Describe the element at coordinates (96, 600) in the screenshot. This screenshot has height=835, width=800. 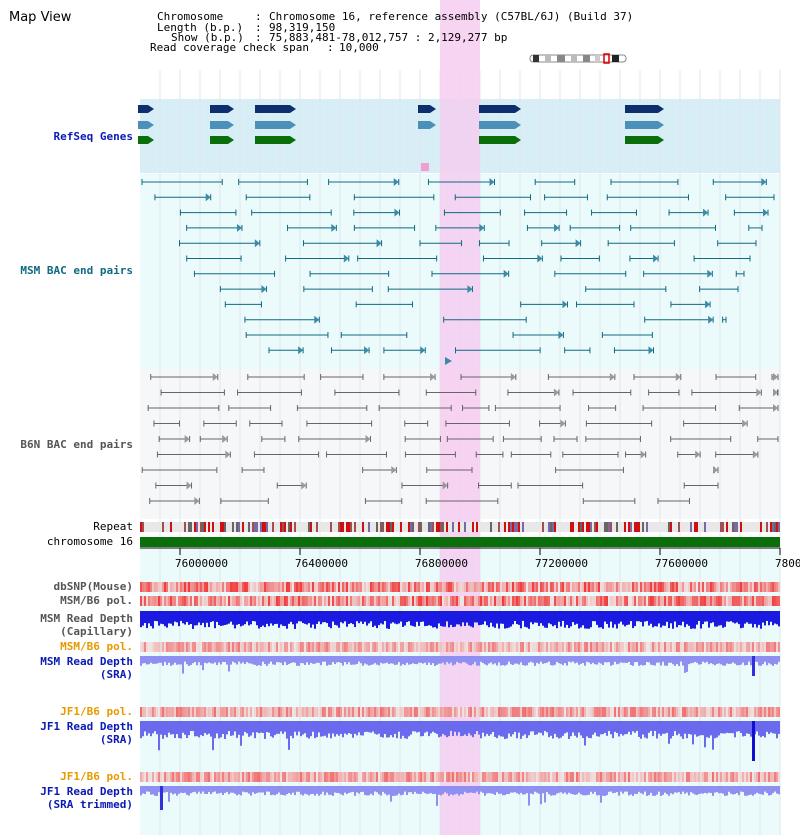
I see `track-label-msm-b6-pol: MSM/B6 pol.` at that location.